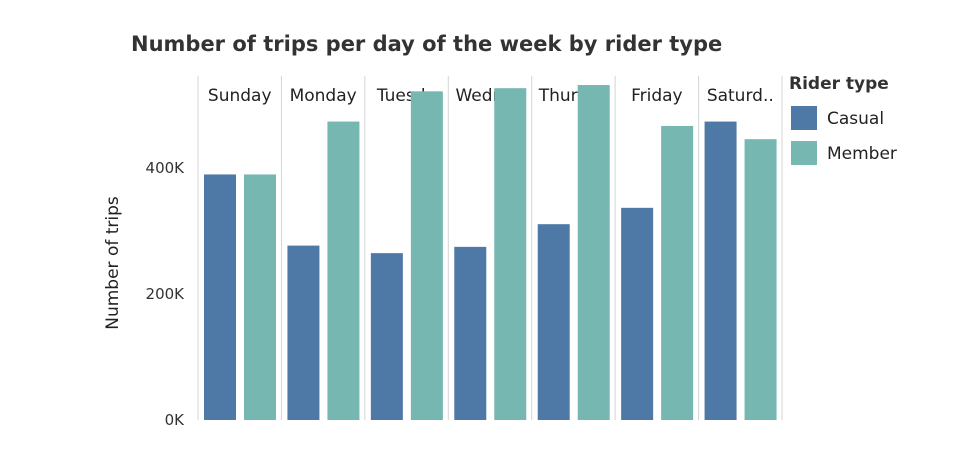 Image resolution: width=976 pixels, height=454 pixels. Describe the element at coordinates (510, 254) in the screenshot. I see `bar-member-wednesday` at that location.